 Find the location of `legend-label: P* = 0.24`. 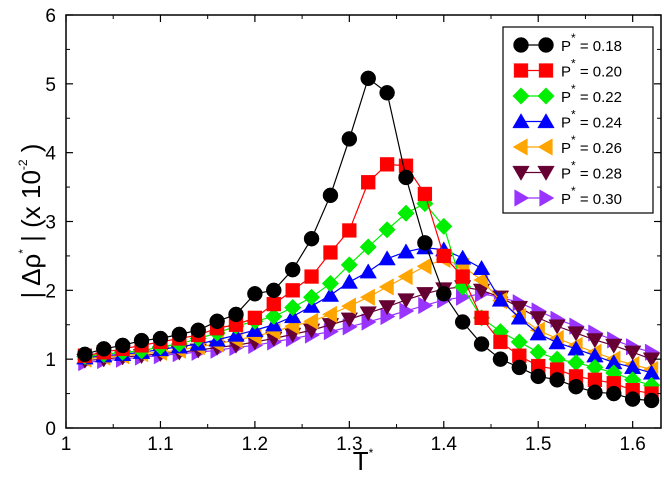

legend-label: P* = 0.24 is located at coordinates (591, 120).